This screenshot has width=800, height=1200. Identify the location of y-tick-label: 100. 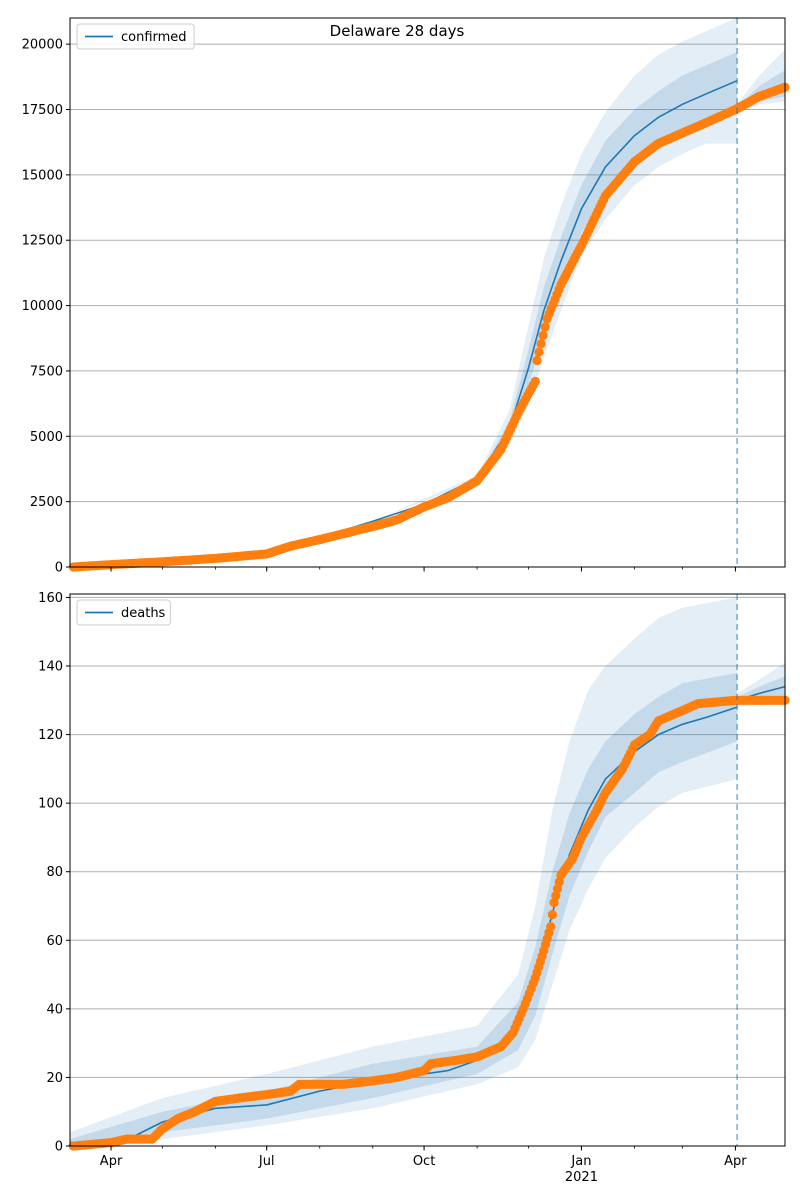
(50, 804).